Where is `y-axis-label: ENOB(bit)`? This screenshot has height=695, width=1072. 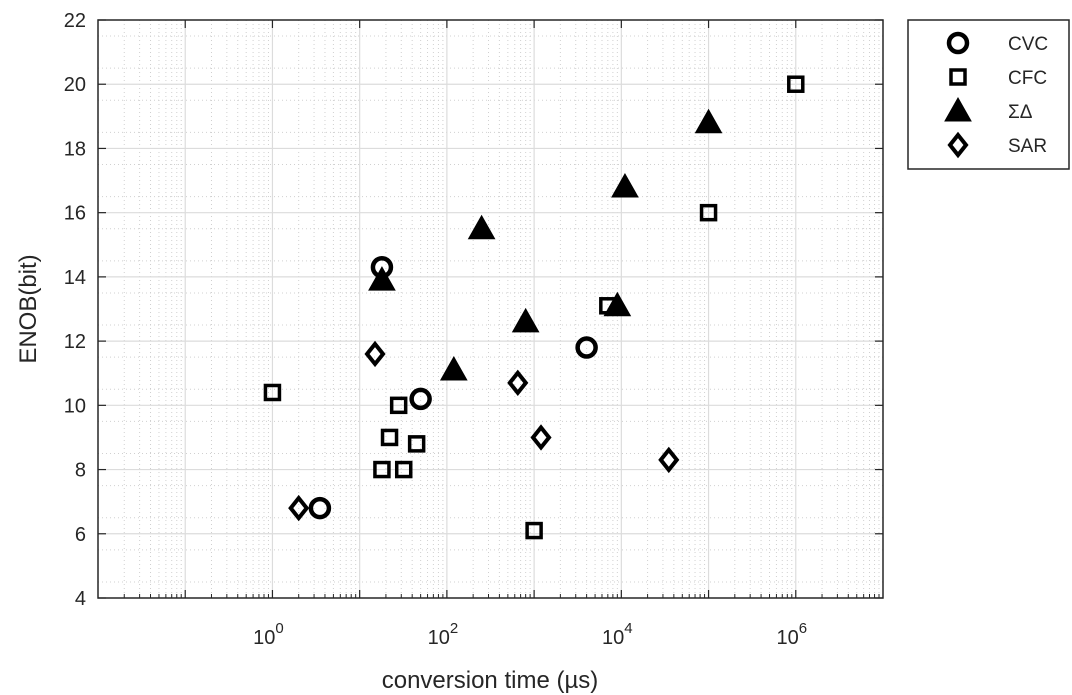
y-axis-label: ENOB(bit) is located at coordinates (28, 308).